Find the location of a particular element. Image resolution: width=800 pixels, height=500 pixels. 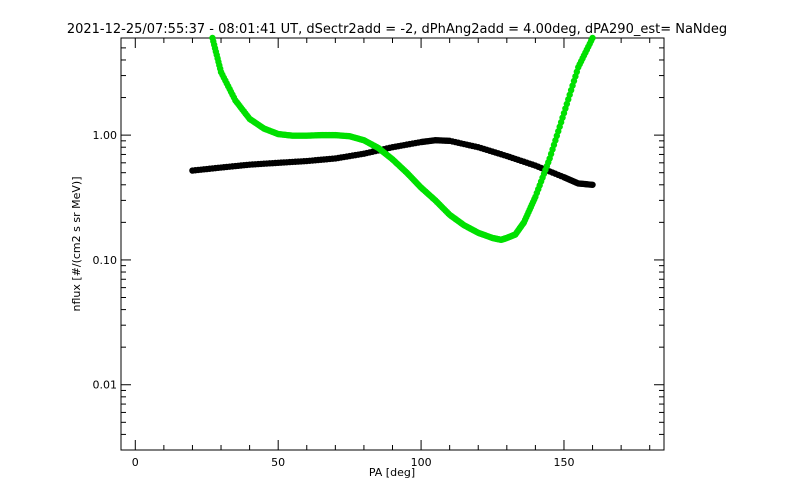

series-2-point is located at coordinates (592, 38).